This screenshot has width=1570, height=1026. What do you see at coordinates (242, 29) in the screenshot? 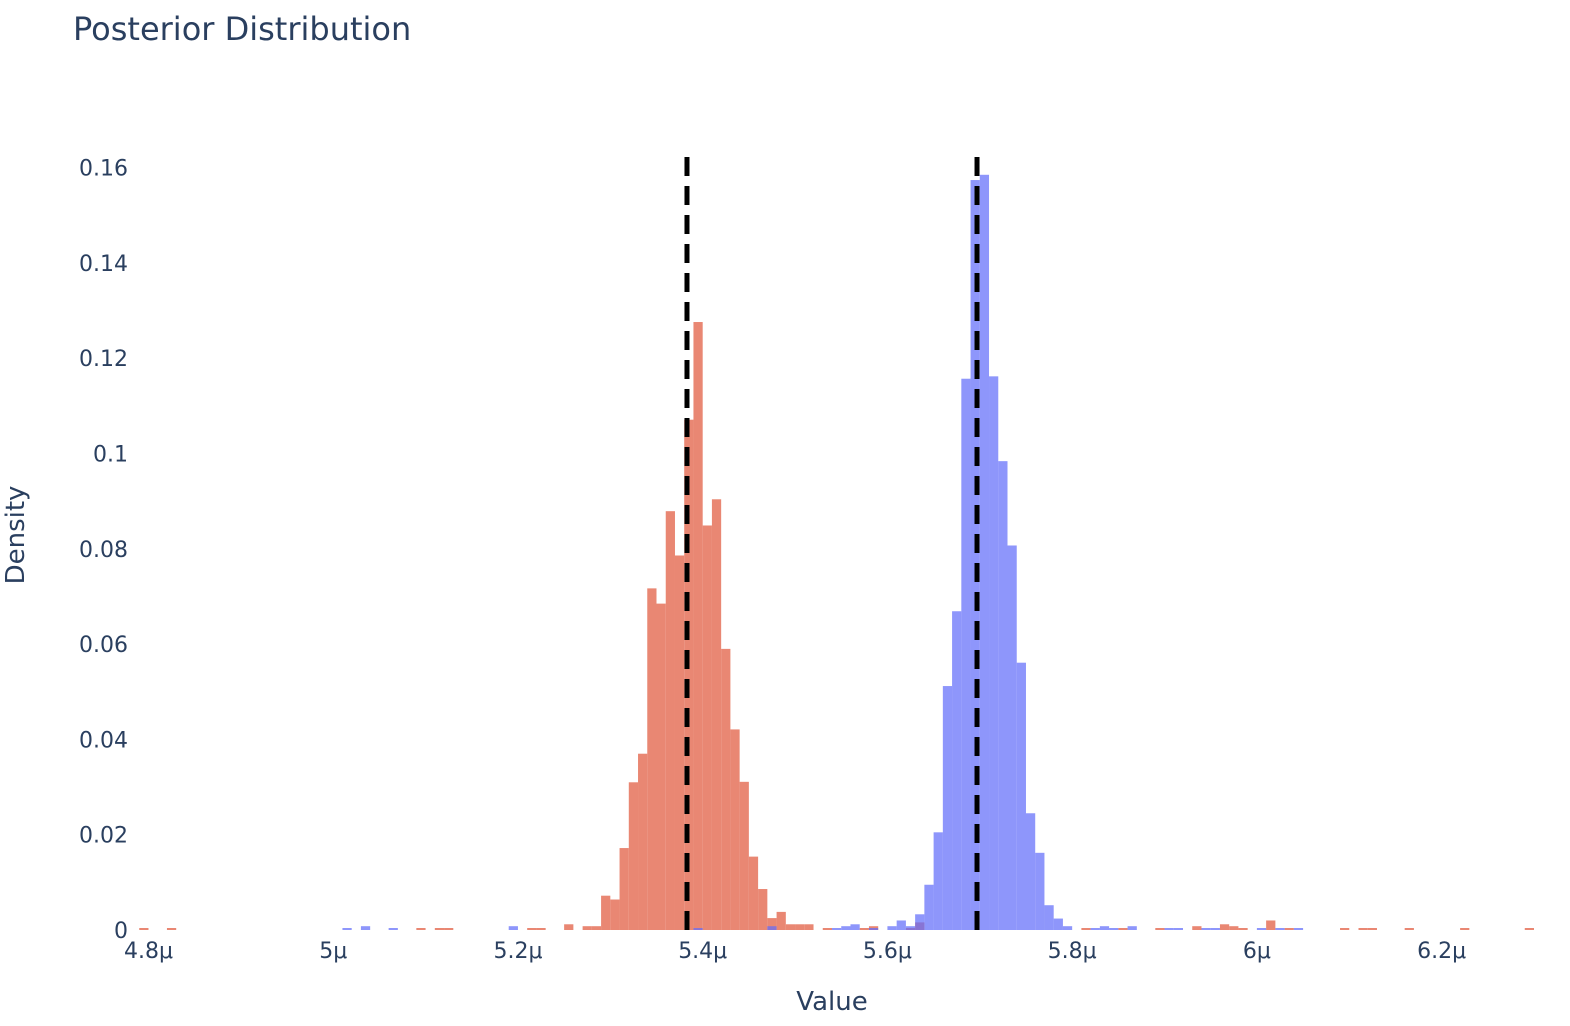
I see `chart-title: Posterior Distribution` at bounding box center [242, 29].